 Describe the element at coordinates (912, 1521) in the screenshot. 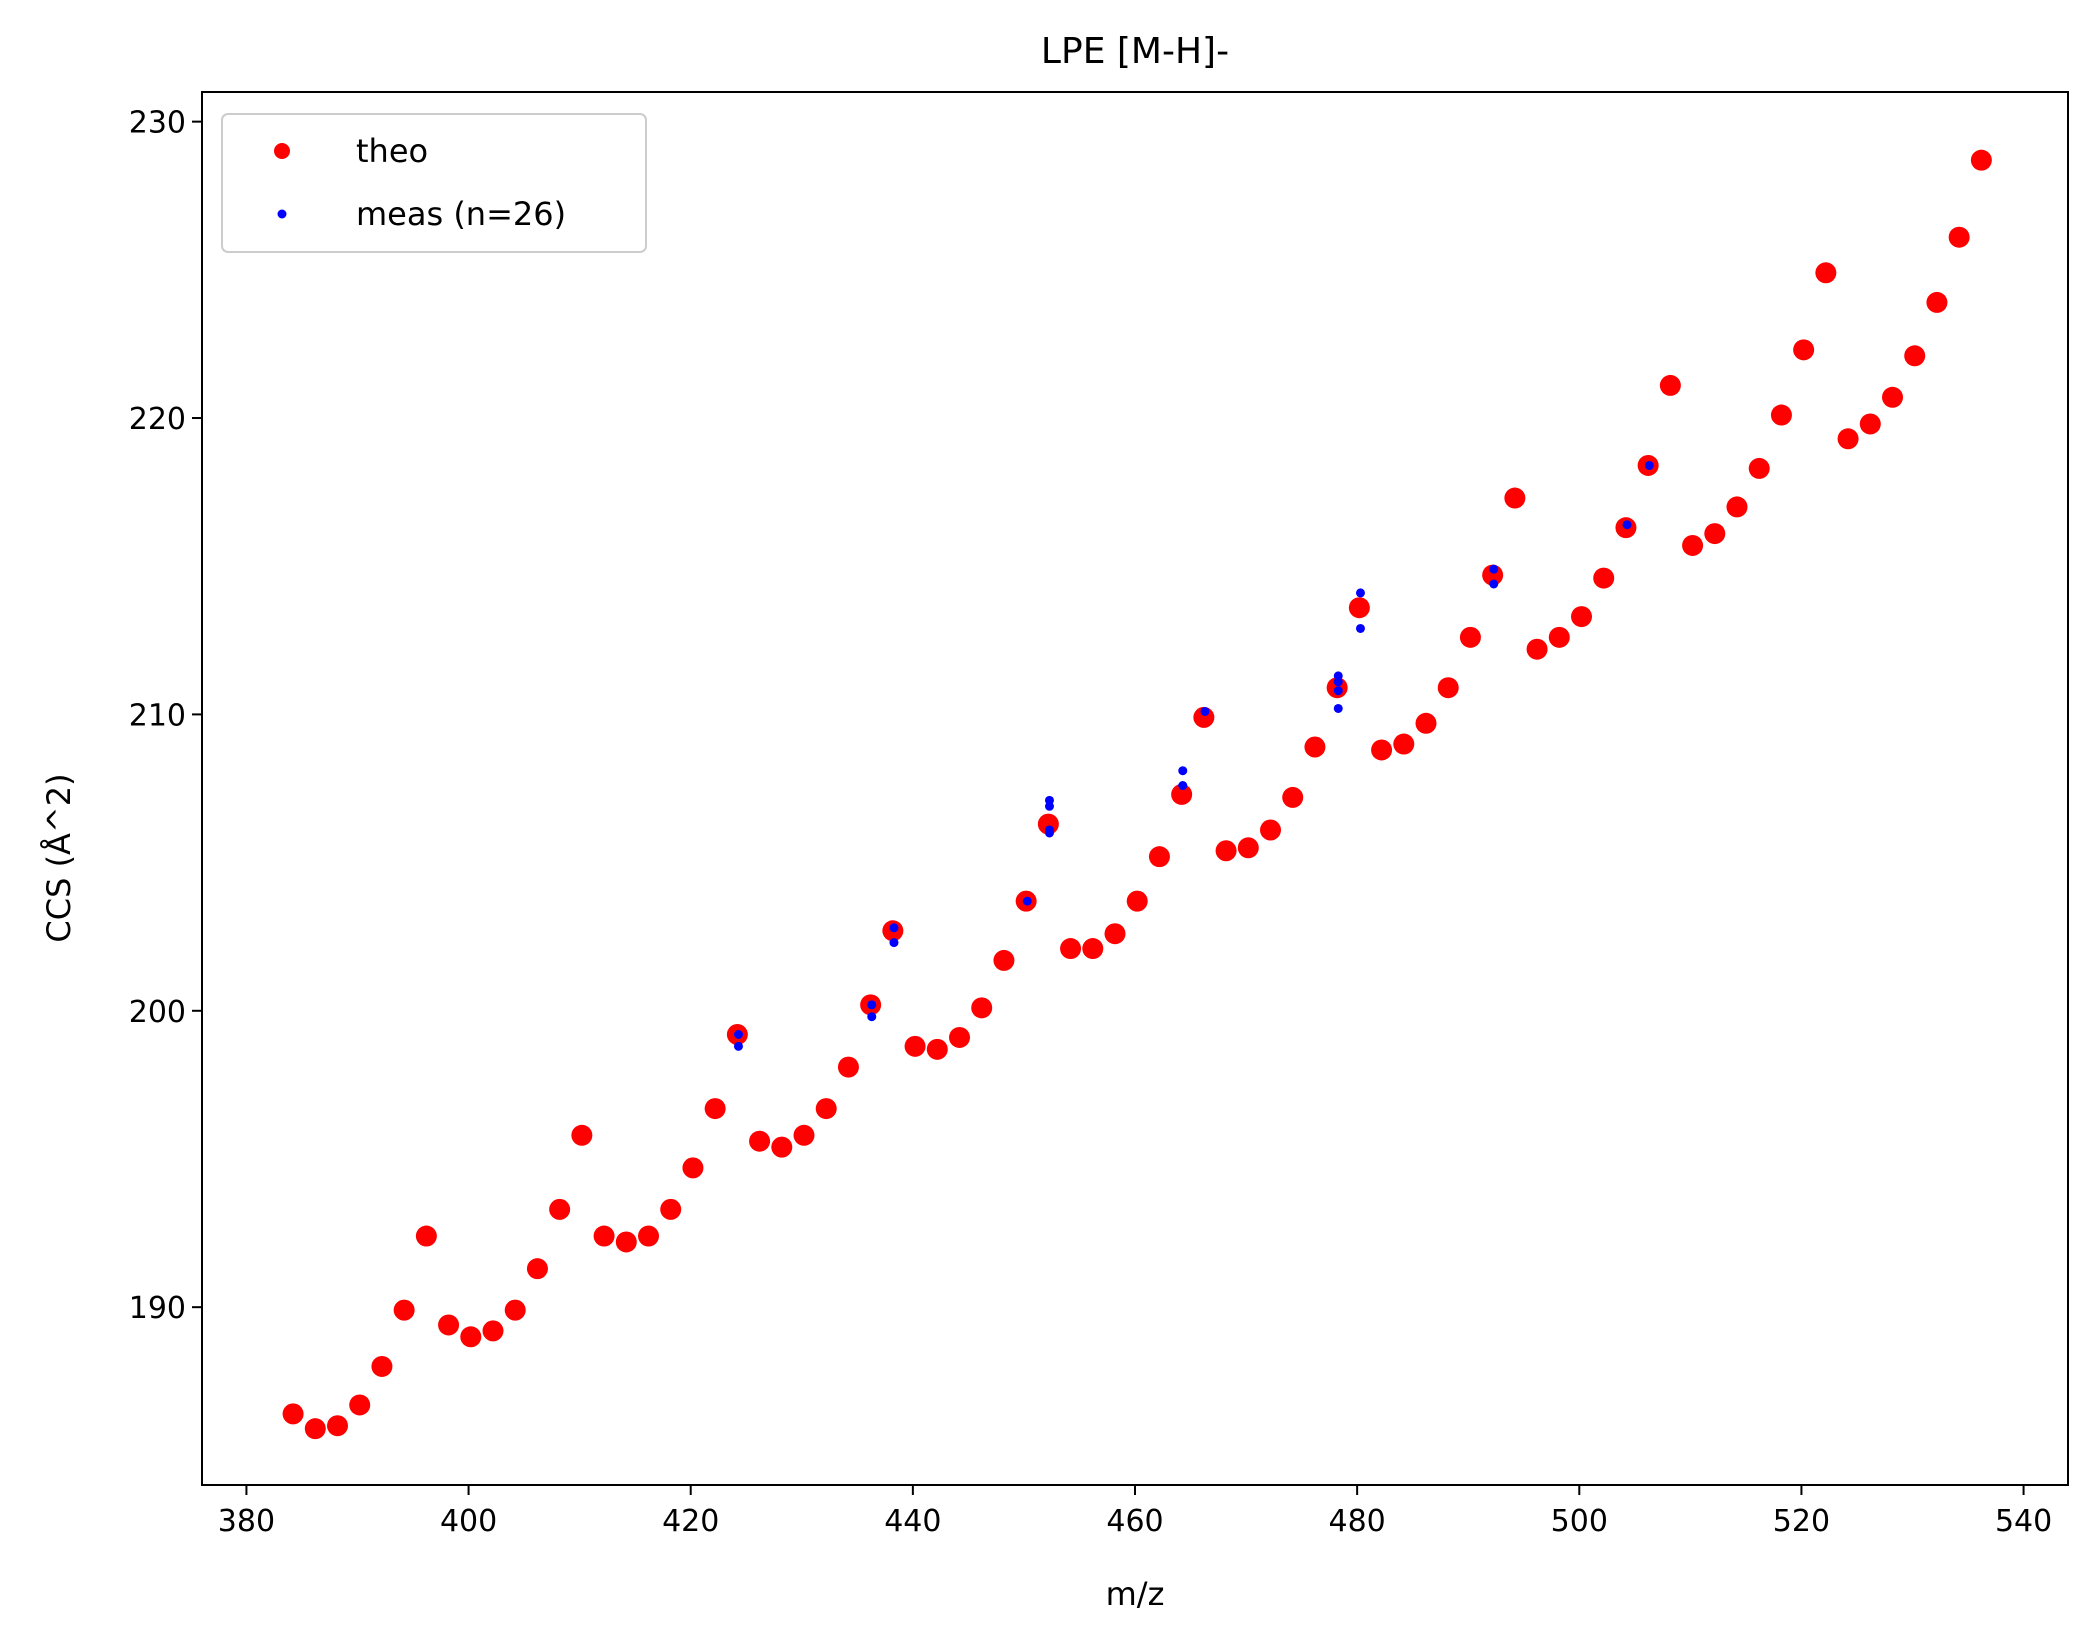

I see `x-tick-label: 440` at that location.